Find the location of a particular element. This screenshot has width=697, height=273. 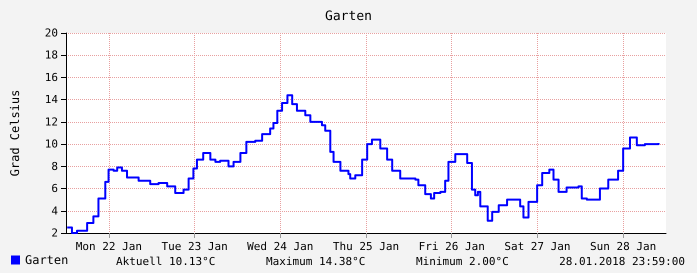

x-tick-label: Wed 24 Jan is located at coordinates (280, 246).